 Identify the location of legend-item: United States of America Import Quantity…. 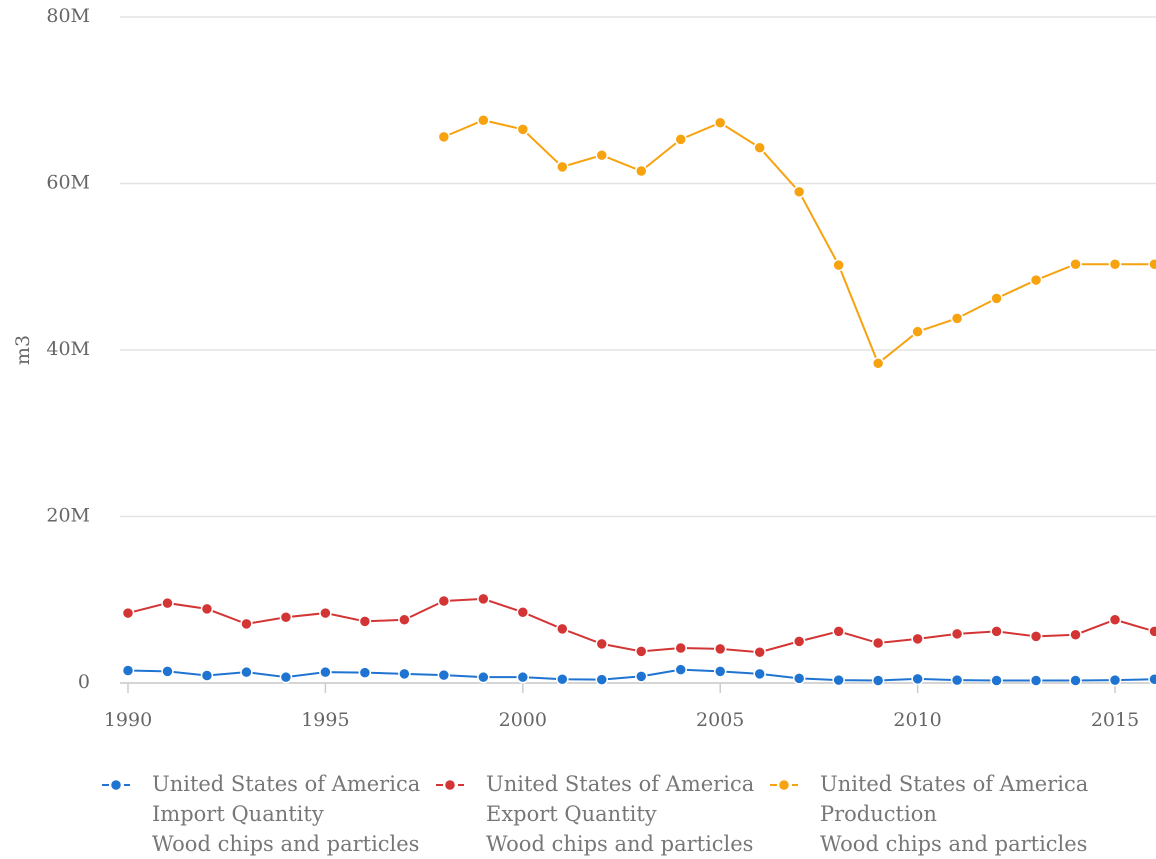
(286, 814).